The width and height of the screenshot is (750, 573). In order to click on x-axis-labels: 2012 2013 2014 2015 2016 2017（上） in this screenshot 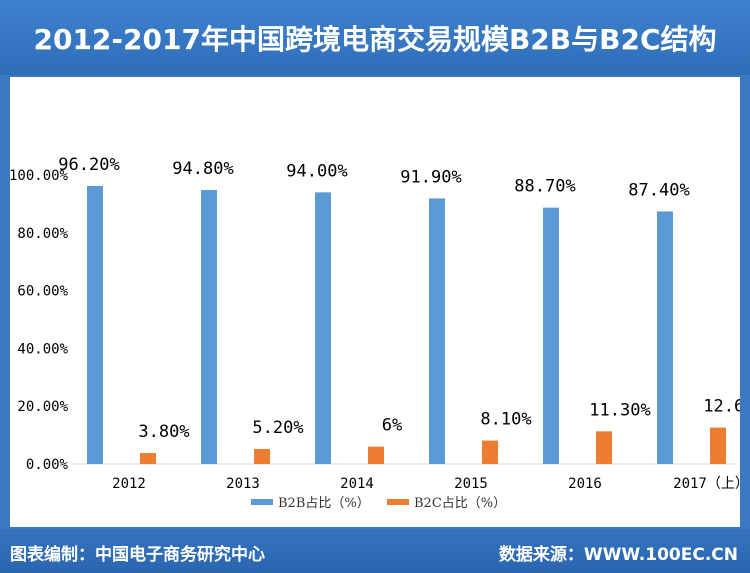, I will do `click(430, 484)`.